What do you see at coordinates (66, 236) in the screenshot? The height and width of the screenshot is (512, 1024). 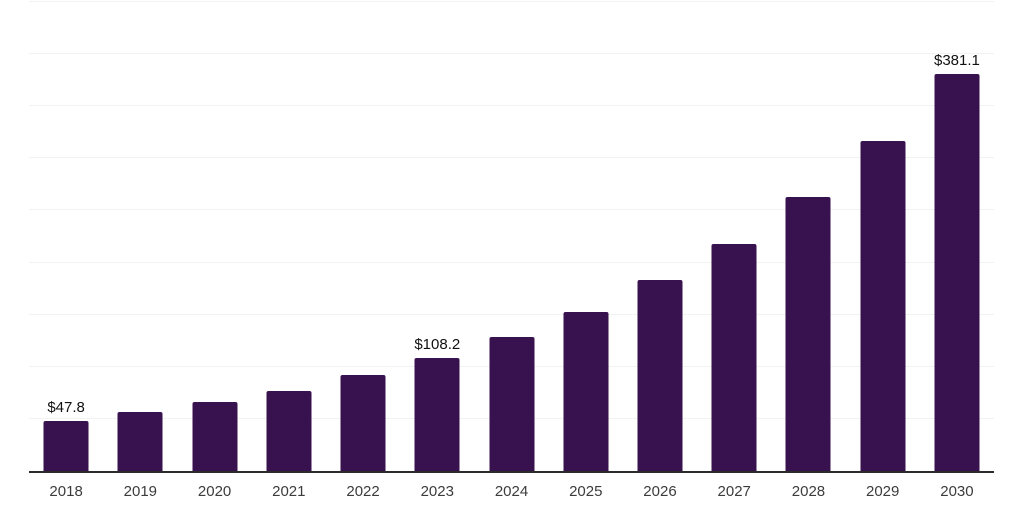 I see `bar-slot: $47.8` at bounding box center [66, 236].